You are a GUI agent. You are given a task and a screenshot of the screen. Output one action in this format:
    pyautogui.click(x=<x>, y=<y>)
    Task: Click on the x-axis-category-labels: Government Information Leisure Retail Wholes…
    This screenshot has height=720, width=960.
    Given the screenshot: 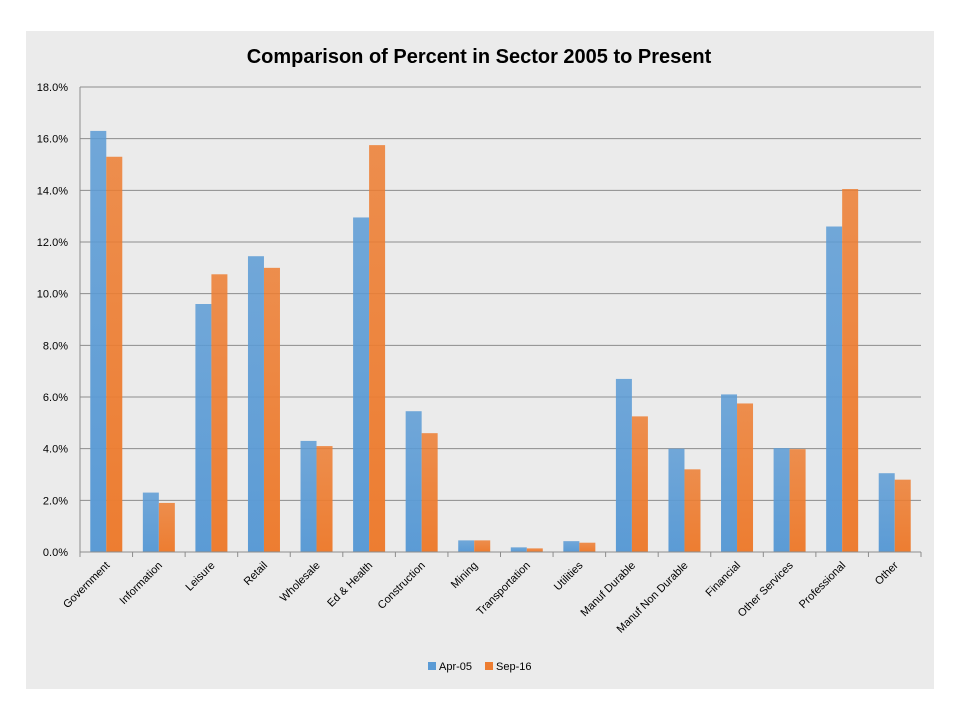 What is the action you would take?
    pyautogui.click(x=481, y=597)
    